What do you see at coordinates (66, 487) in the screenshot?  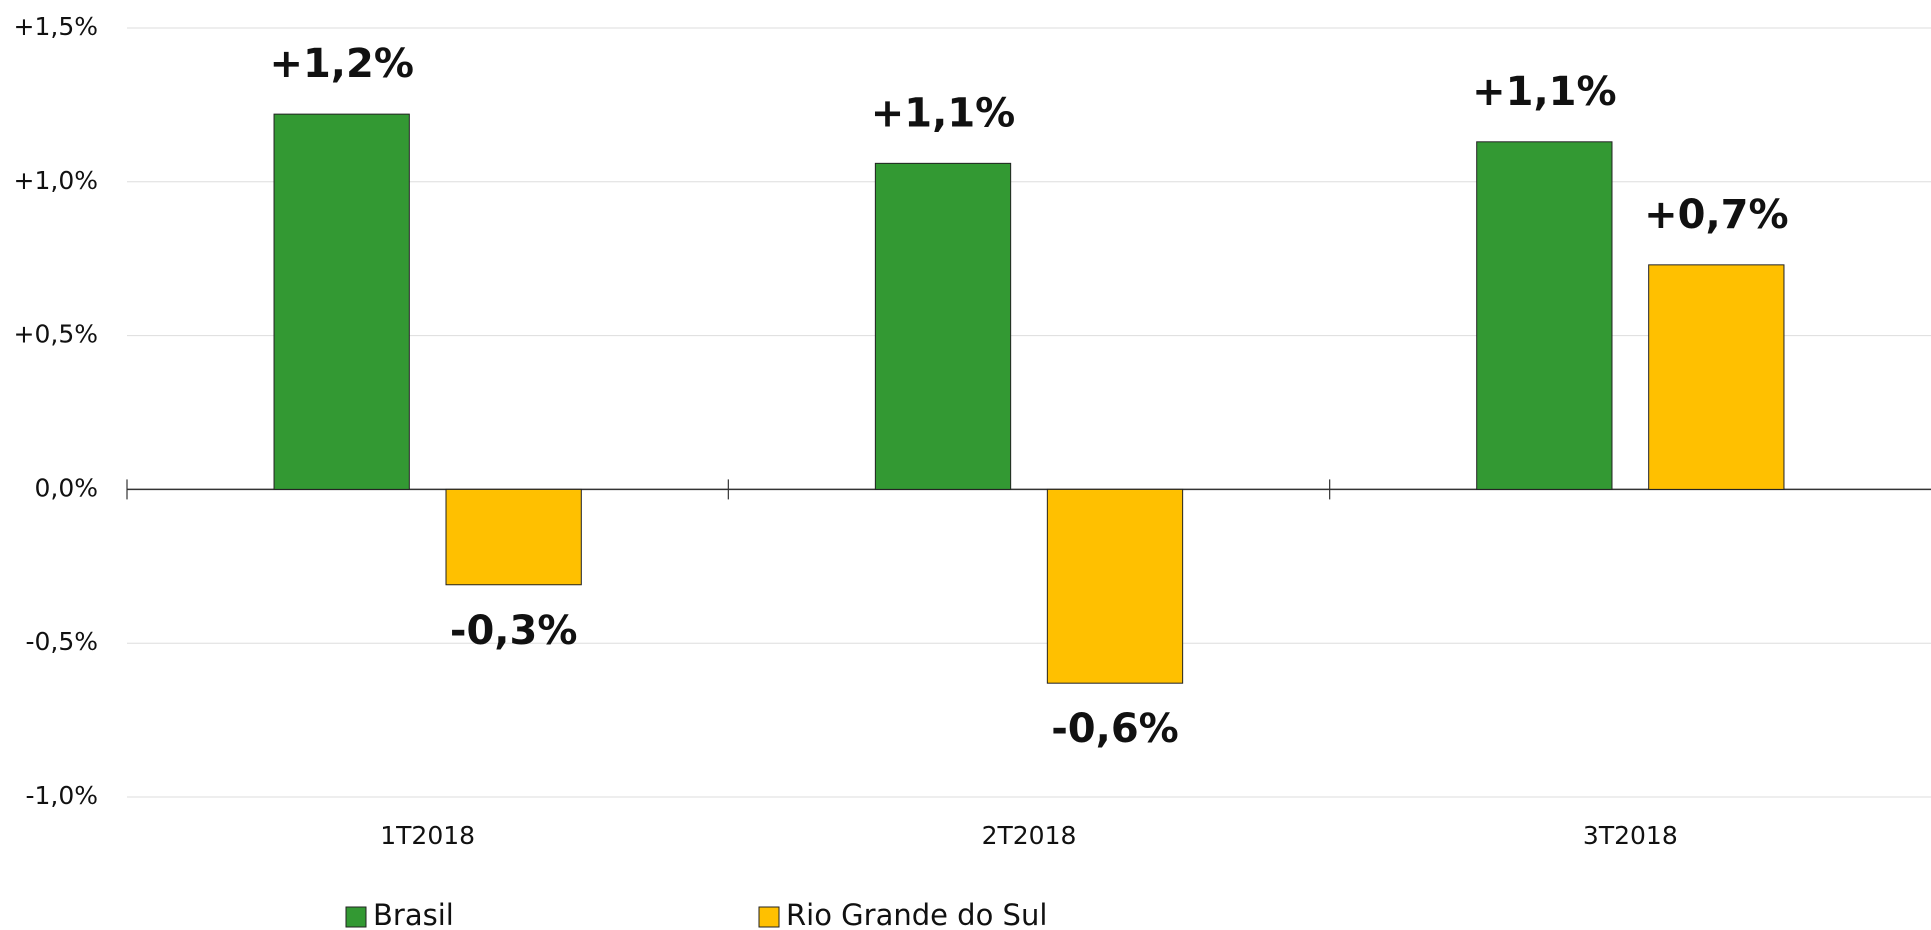 I see `y-tick-label: 0,0%` at bounding box center [66, 487].